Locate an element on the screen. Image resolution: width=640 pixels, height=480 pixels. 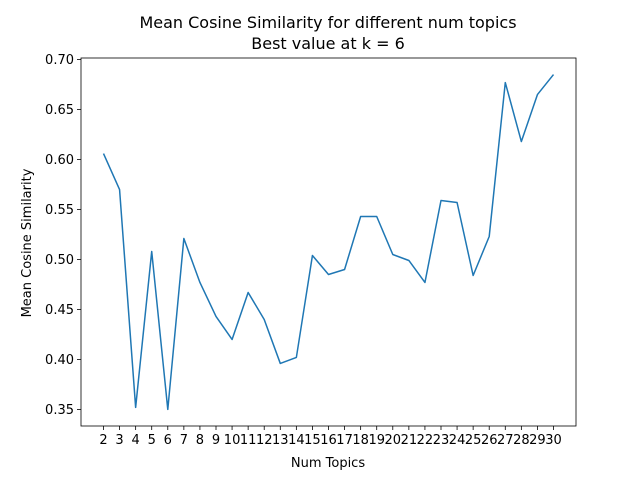
x-tick-label: 2 is located at coordinates (103, 440).